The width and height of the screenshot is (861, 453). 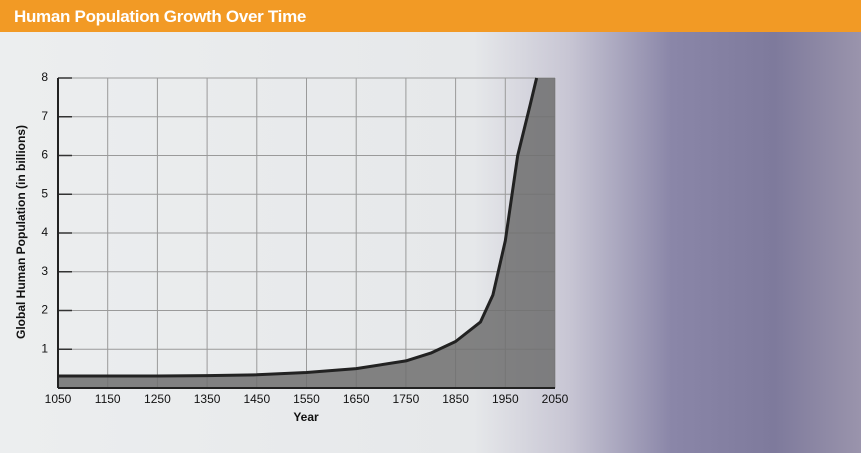 What do you see at coordinates (108, 399) in the screenshot?
I see `x-tick-label: 1150` at bounding box center [108, 399].